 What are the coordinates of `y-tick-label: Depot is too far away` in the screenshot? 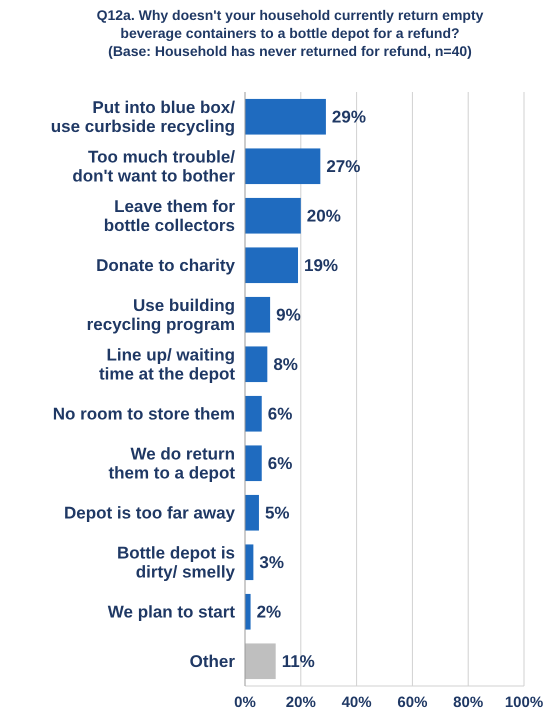 It's located at (150, 513).